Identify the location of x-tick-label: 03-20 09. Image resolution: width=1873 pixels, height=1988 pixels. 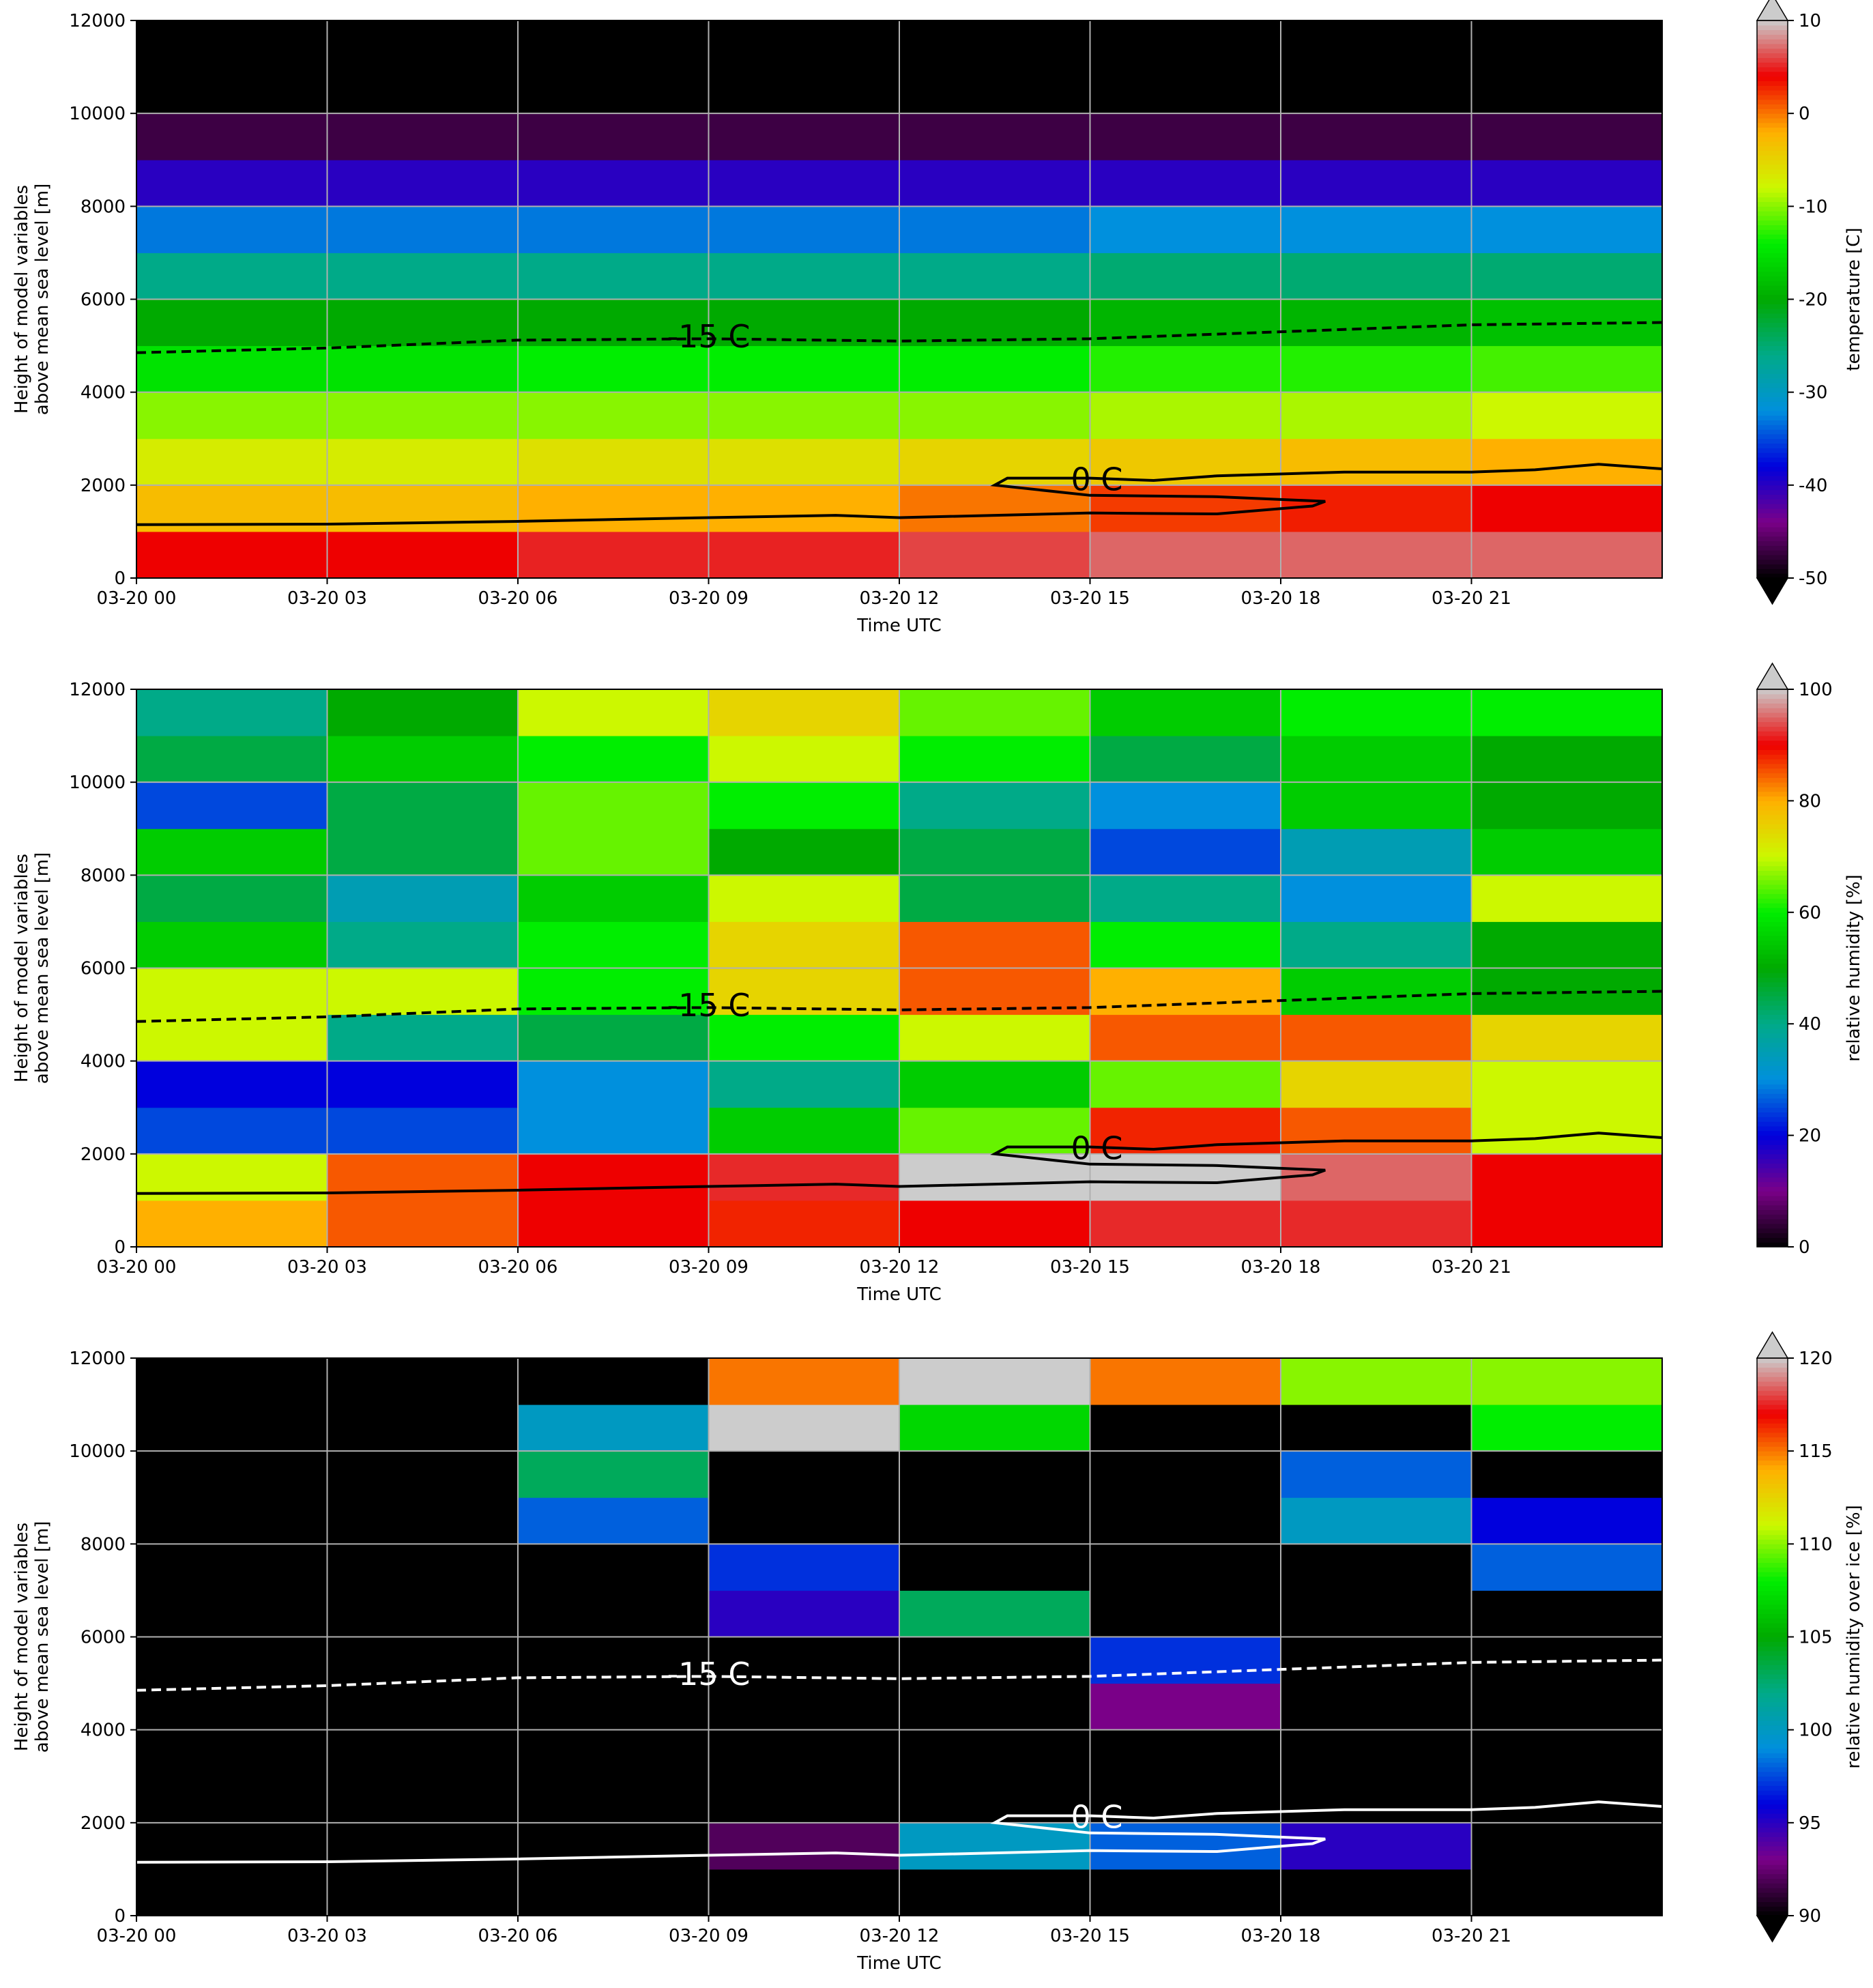
(709, 598).